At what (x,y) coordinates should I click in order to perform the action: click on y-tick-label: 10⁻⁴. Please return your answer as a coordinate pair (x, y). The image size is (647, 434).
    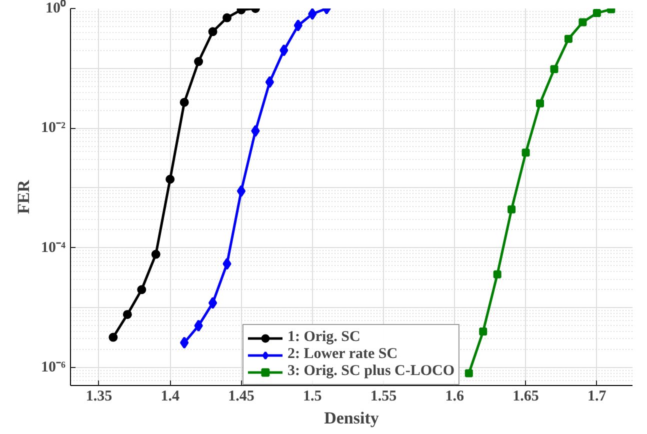
    Looking at the image, I should click on (53, 248).